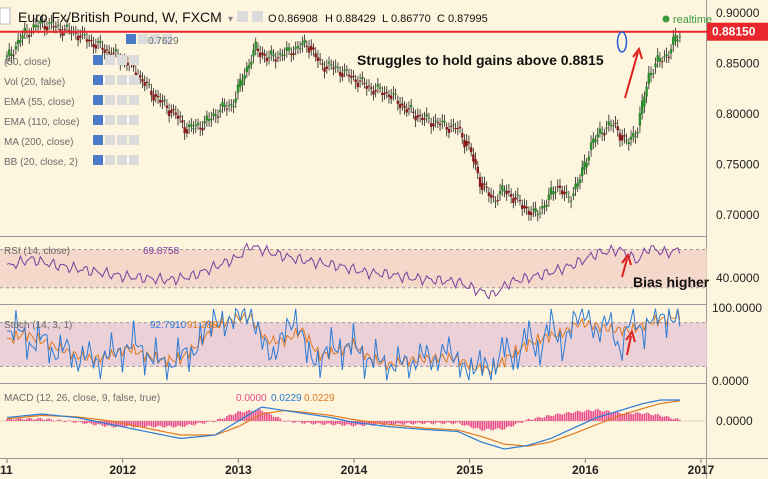  Describe the element at coordinates (39, 102) in the screenshot. I see `indicator-label: EMA (55, close)` at that location.